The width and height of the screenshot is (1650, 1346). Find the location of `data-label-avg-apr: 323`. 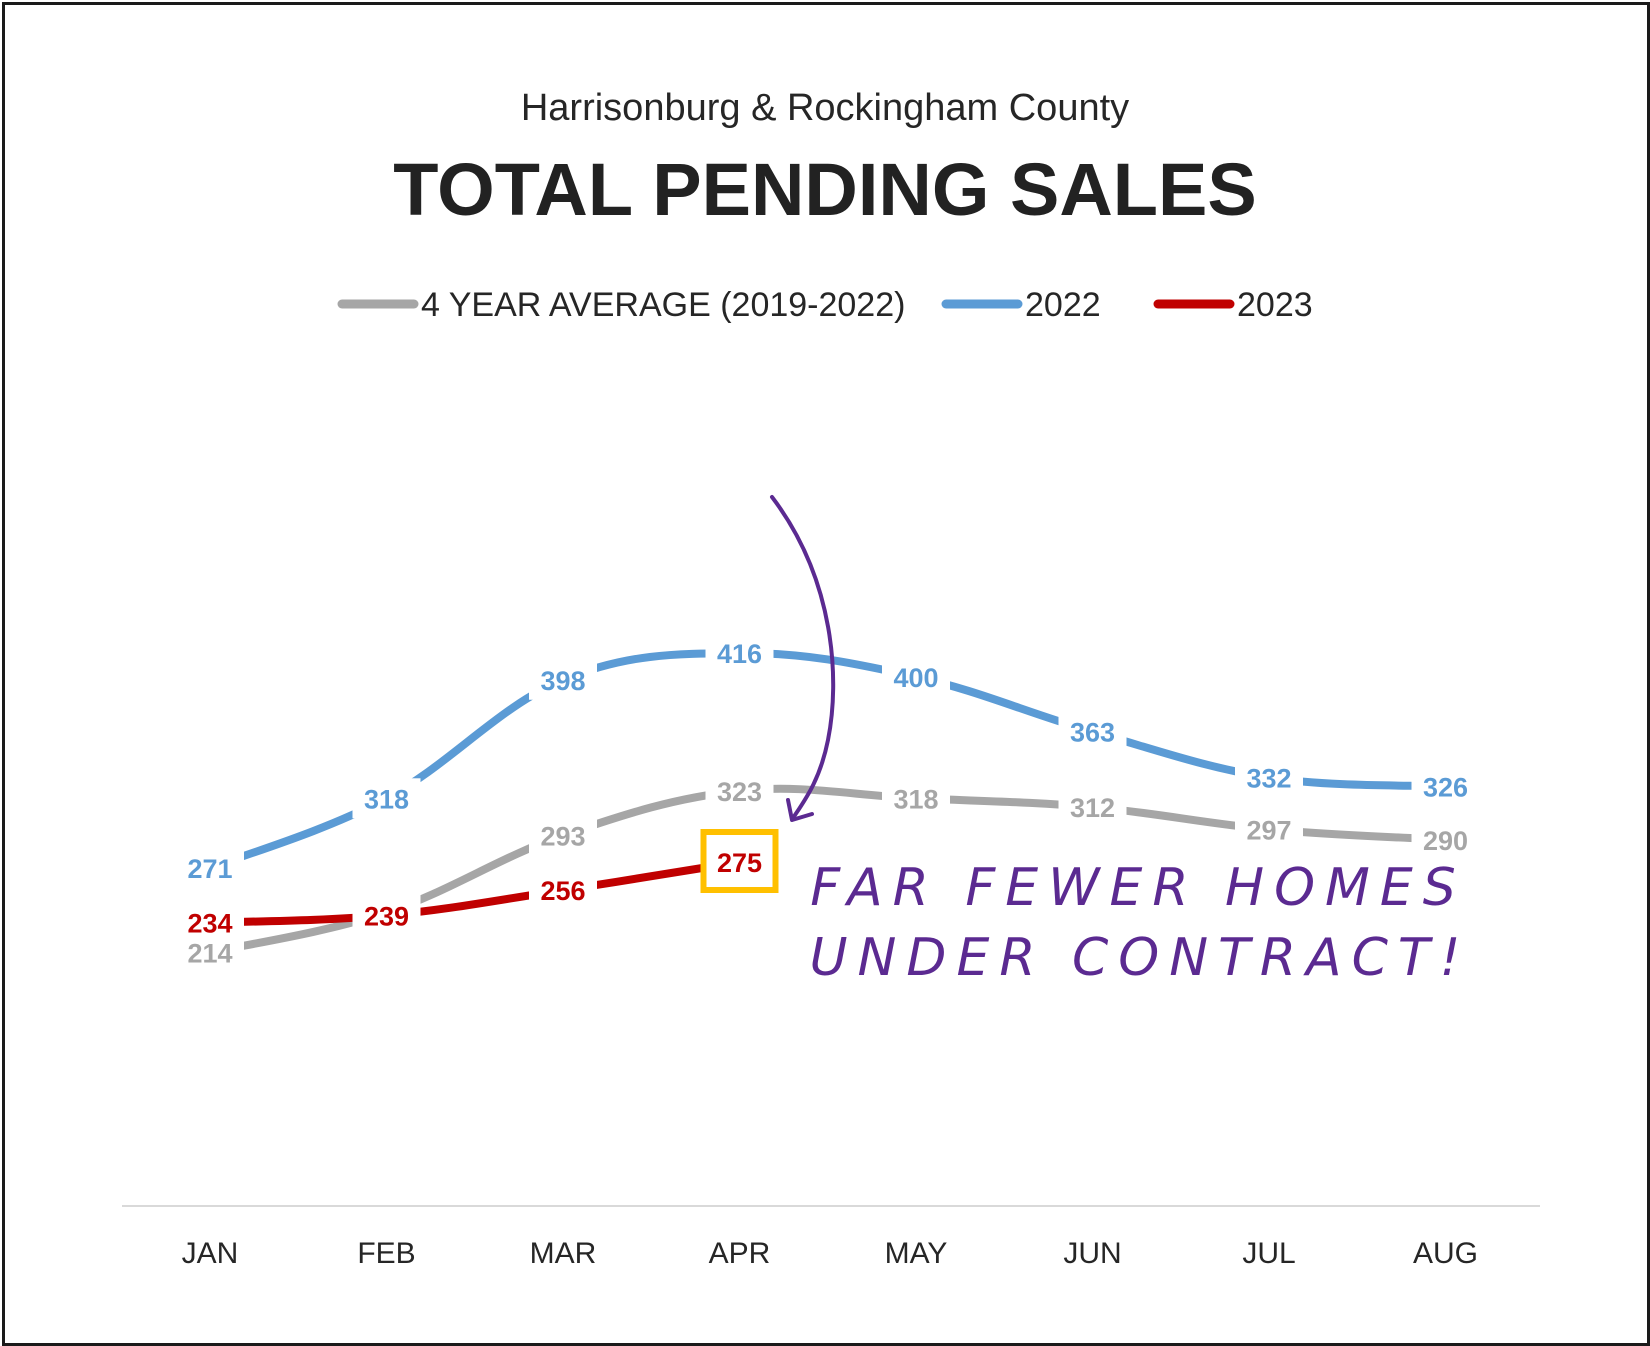

data-label-avg-apr: 323 is located at coordinates (739, 792).